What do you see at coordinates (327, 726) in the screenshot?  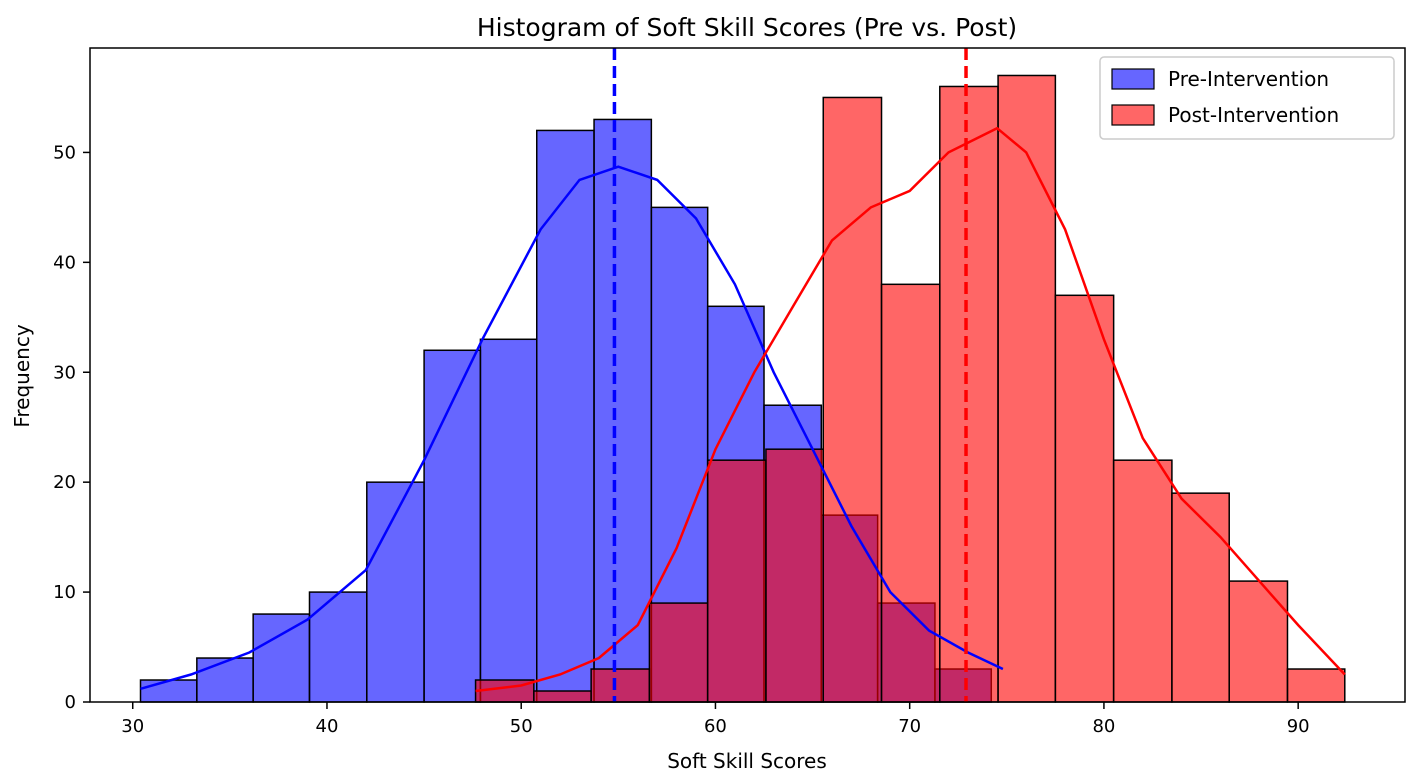 I see `x-tick-label: 40` at bounding box center [327, 726].